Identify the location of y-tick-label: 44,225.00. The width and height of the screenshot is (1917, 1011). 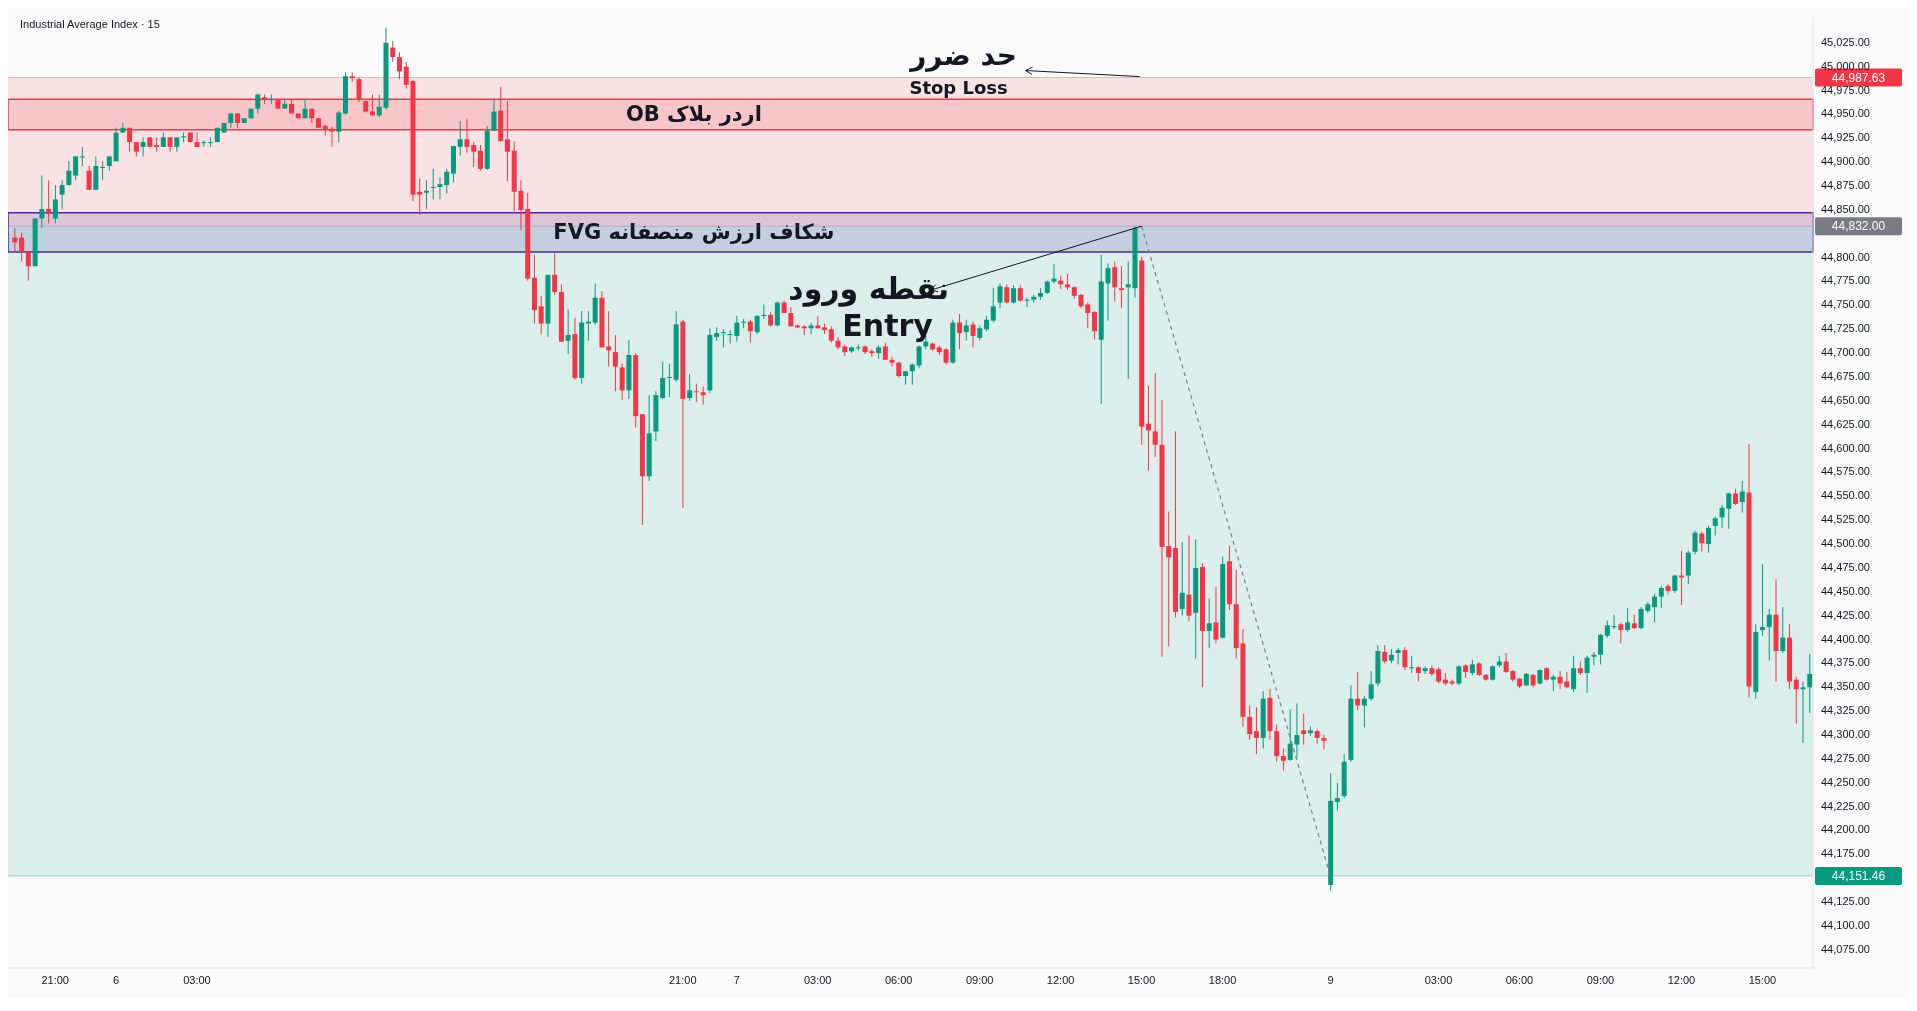
(1845, 805).